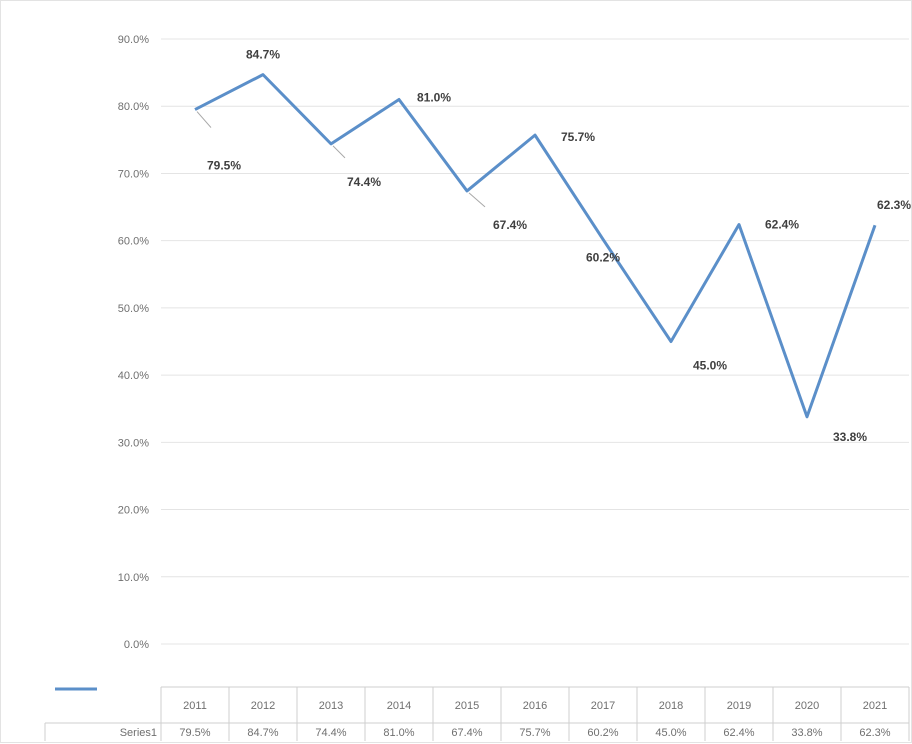  What do you see at coordinates (850, 437) in the screenshot?
I see `data-label: 33.8%` at bounding box center [850, 437].